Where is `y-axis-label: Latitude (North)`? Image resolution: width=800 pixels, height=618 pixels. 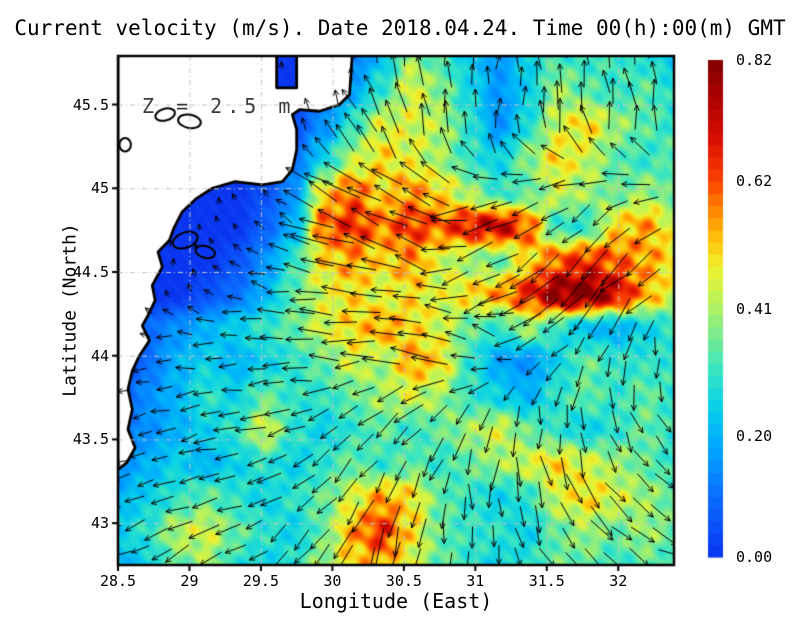 y-axis-label: Latitude (North) is located at coordinates (70, 310).